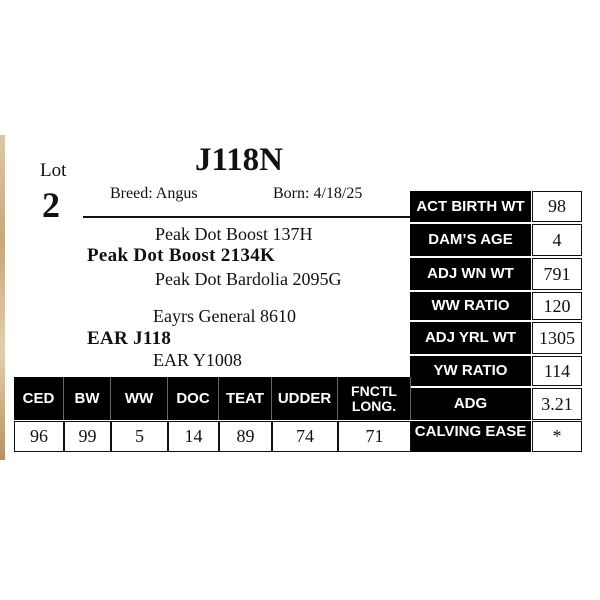 The width and height of the screenshot is (600, 600). I want to click on stat-value: 791, so click(557, 274).